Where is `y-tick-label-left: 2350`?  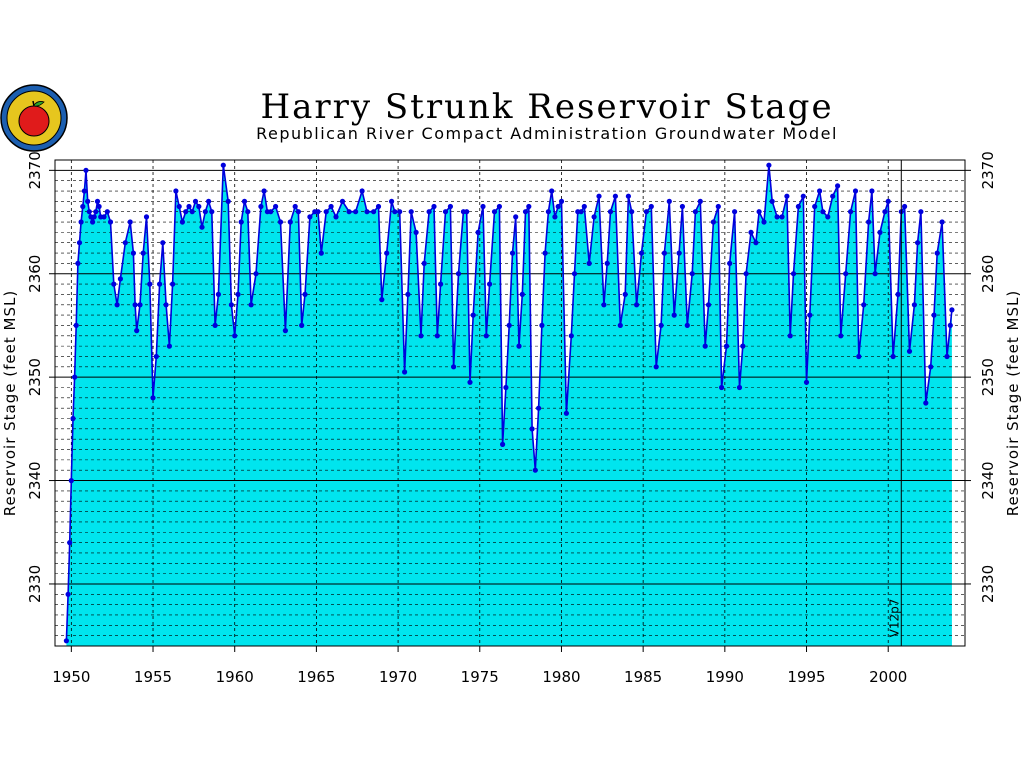
y-tick-label-left: 2350 is located at coordinates (35, 377).